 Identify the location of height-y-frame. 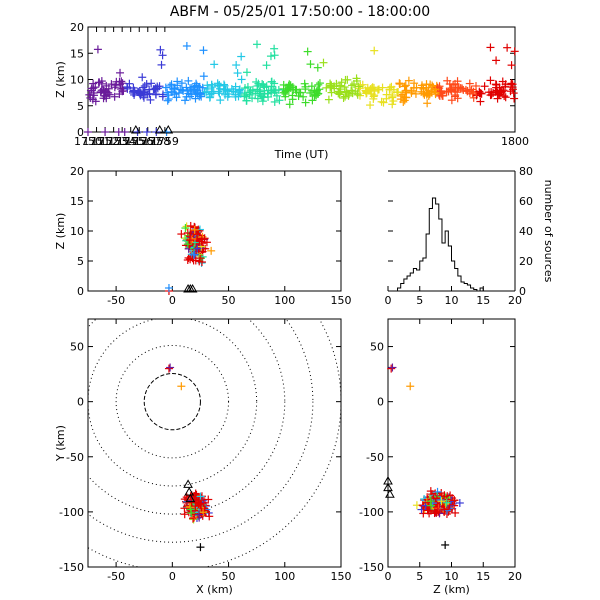
(451, 443).